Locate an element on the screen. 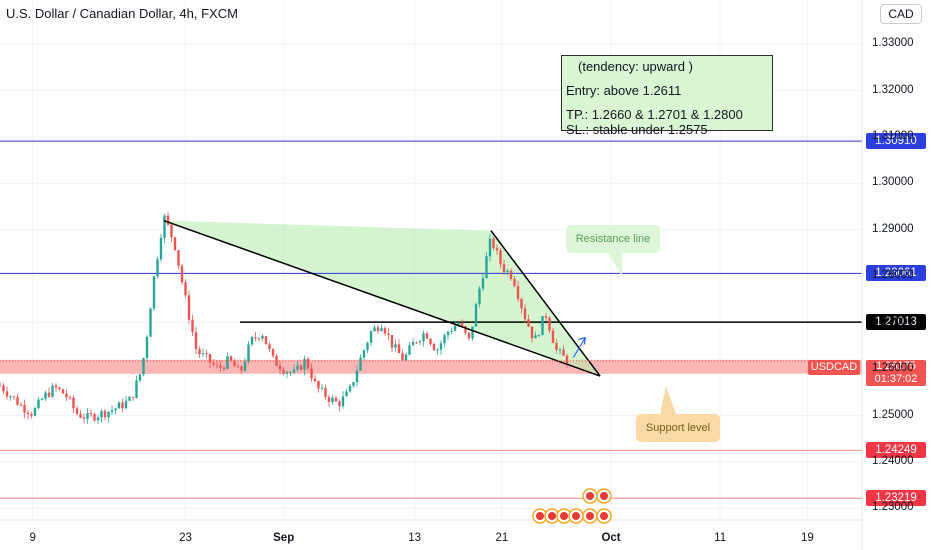 This screenshot has height=550, width=932. tendency-text: (tendency: upward ) is located at coordinates (635, 66).